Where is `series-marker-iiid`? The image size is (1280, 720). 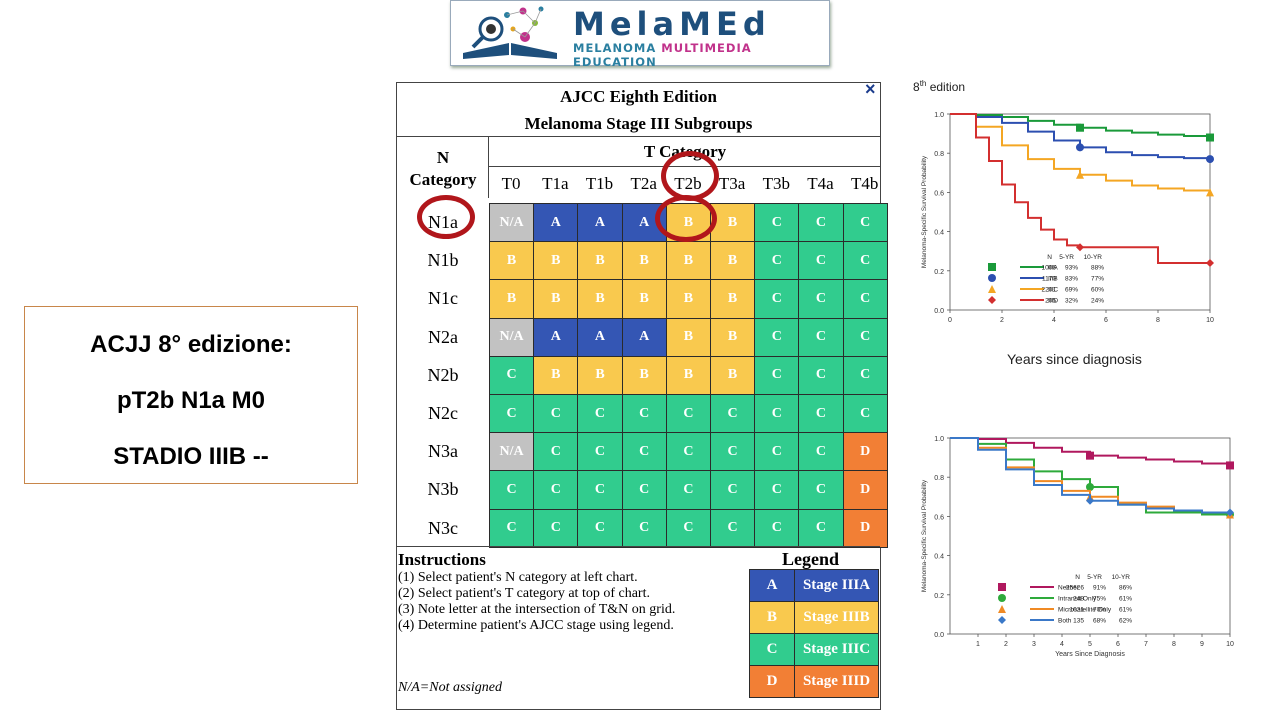 series-marker-iiid is located at coordinates (1210, 262).